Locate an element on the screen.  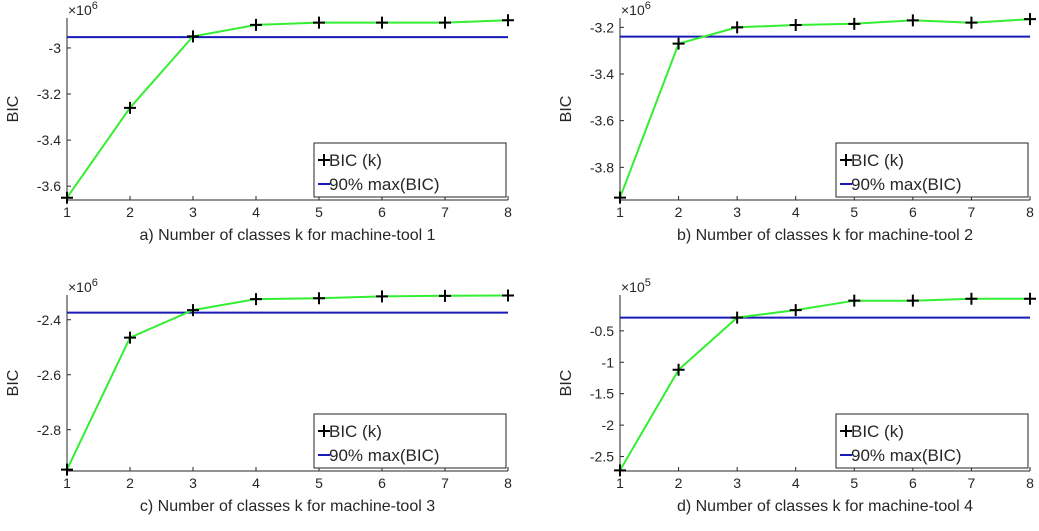
y-tick-label: -2.8 is located at coordinates (49, 430).